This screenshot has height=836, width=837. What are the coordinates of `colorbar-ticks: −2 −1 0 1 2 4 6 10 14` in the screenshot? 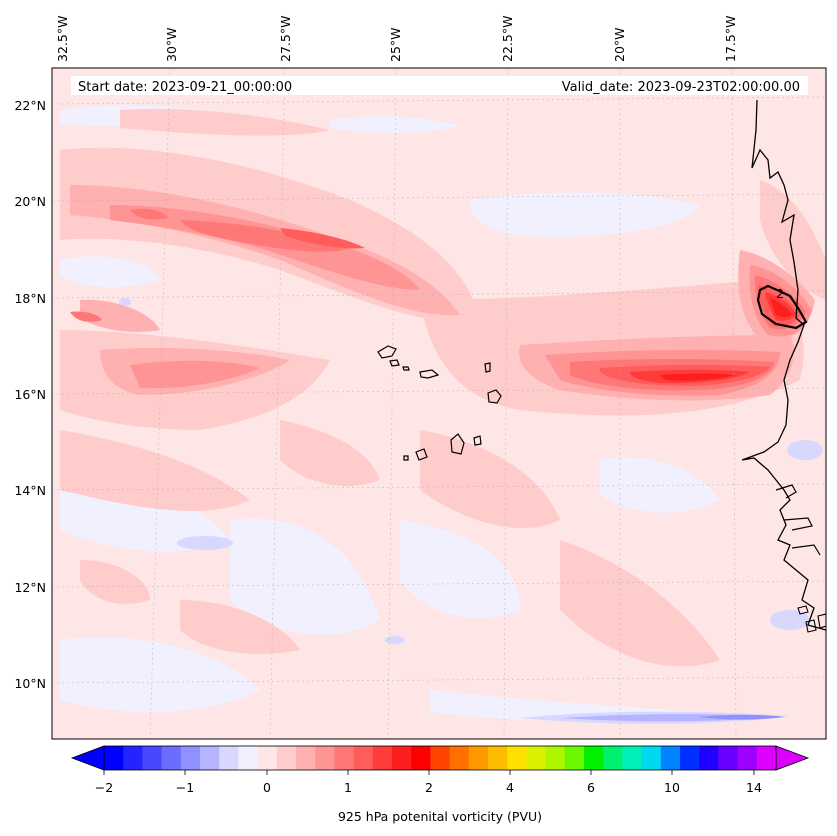 It's located at (428, 782).